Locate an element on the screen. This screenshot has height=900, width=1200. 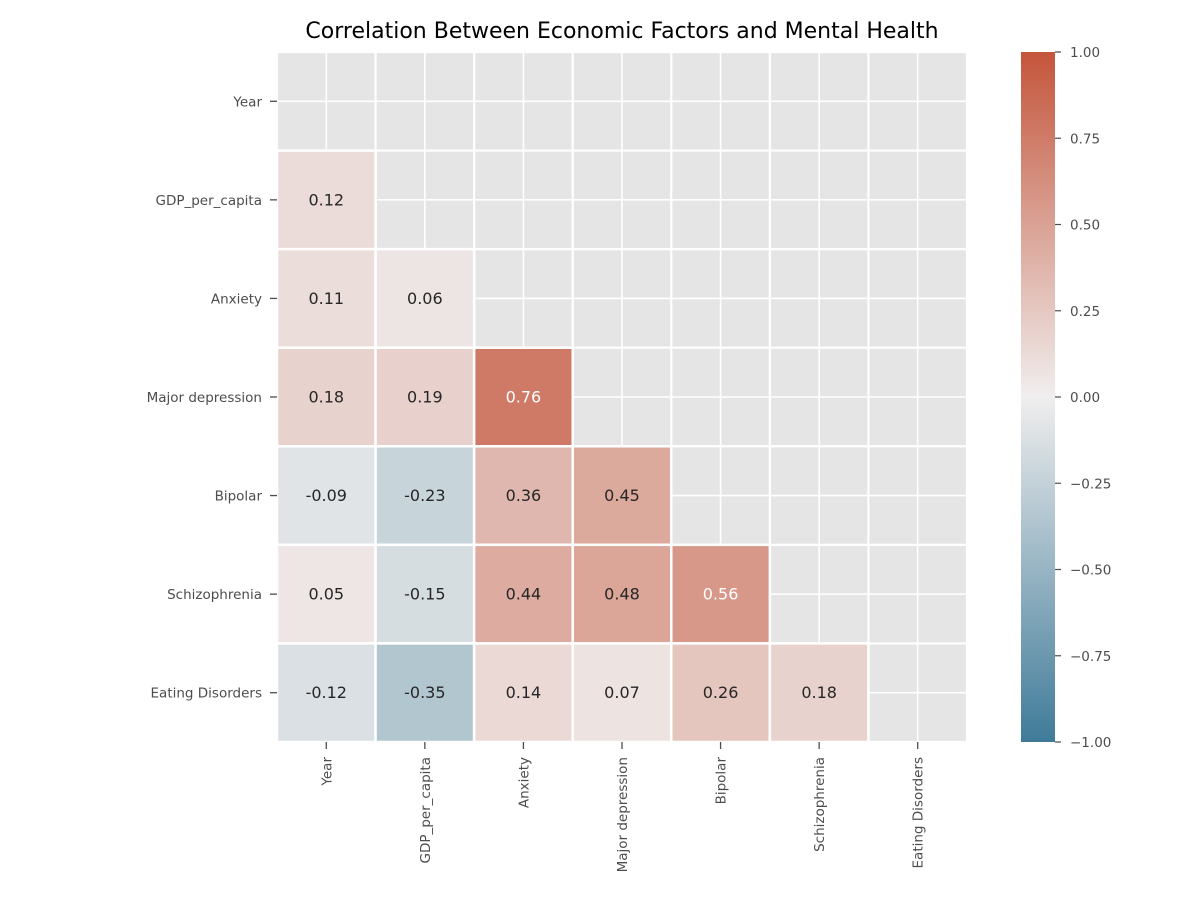
heatmap-cell-schizophrenia-year is located at coordinates (326, 594).